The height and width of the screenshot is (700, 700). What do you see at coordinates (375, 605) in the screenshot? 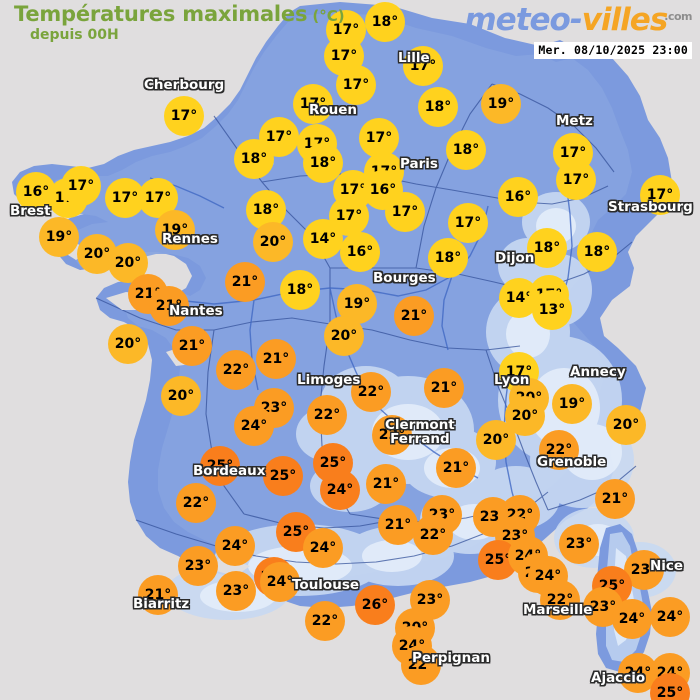
I see `temperature-bubble: 26°` at bounding box center [375, 605].